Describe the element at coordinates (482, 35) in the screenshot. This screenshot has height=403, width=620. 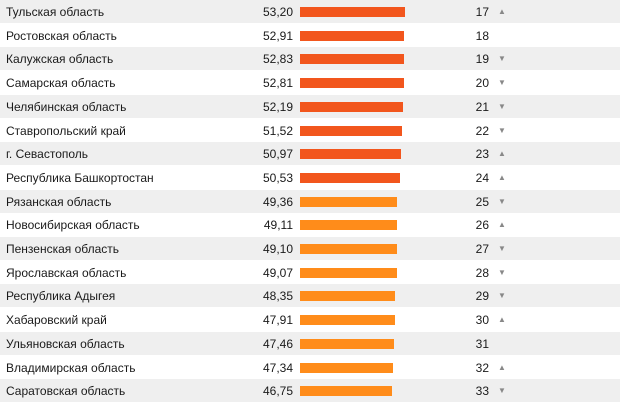
I see `rank-number: 18` at that location.